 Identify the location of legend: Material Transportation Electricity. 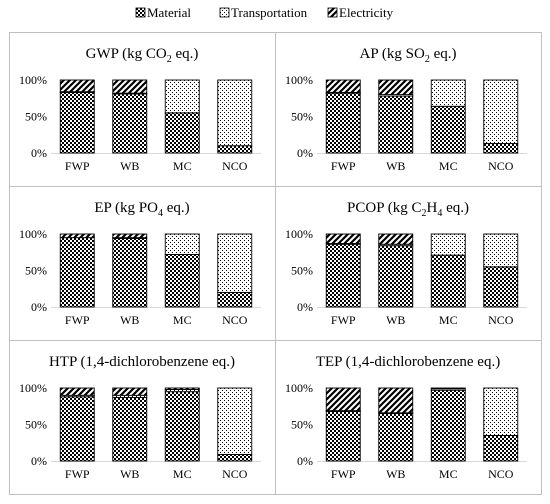
(264, 12).